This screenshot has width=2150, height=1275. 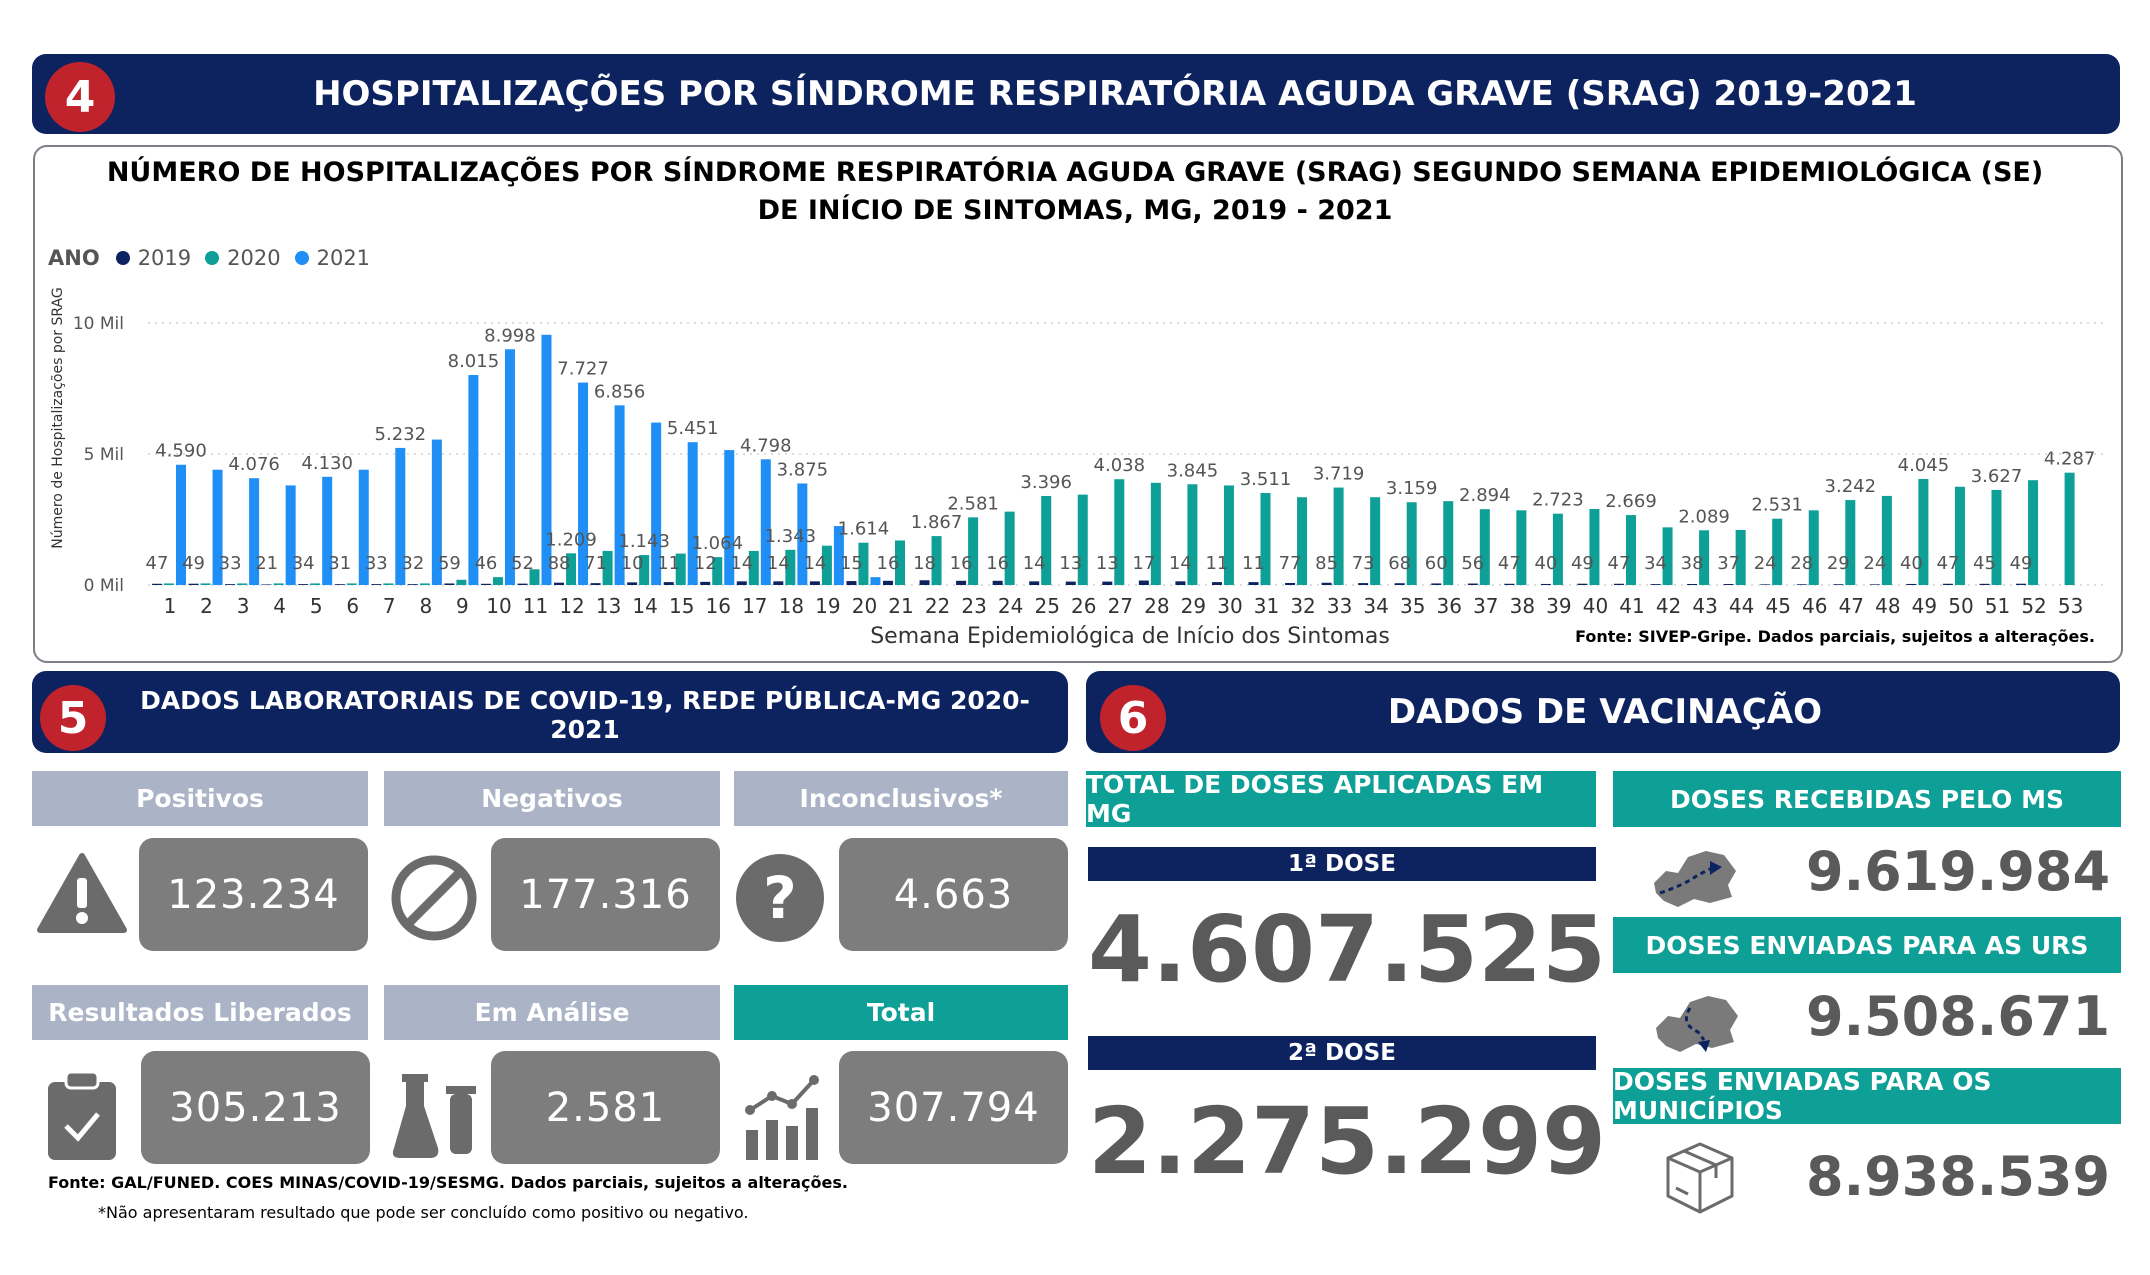 I want to click on data-label-2021: 7.727, so click(x=583, y=369).